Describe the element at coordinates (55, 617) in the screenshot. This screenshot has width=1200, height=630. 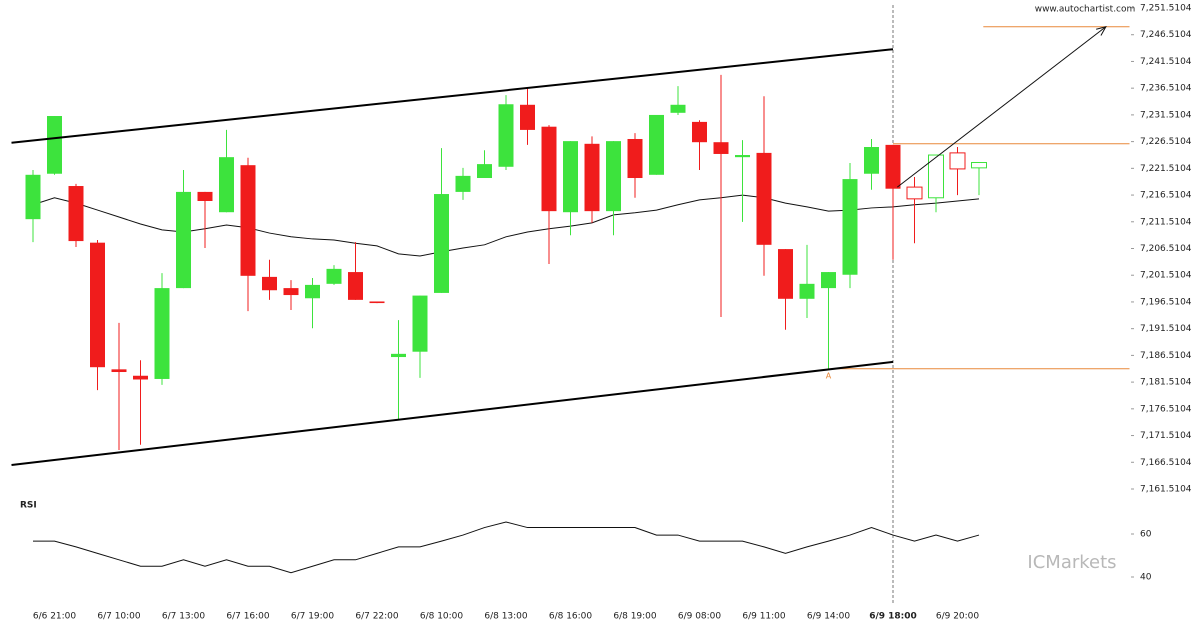
I see `x-tick-label: 6/6 21:00` at that location.